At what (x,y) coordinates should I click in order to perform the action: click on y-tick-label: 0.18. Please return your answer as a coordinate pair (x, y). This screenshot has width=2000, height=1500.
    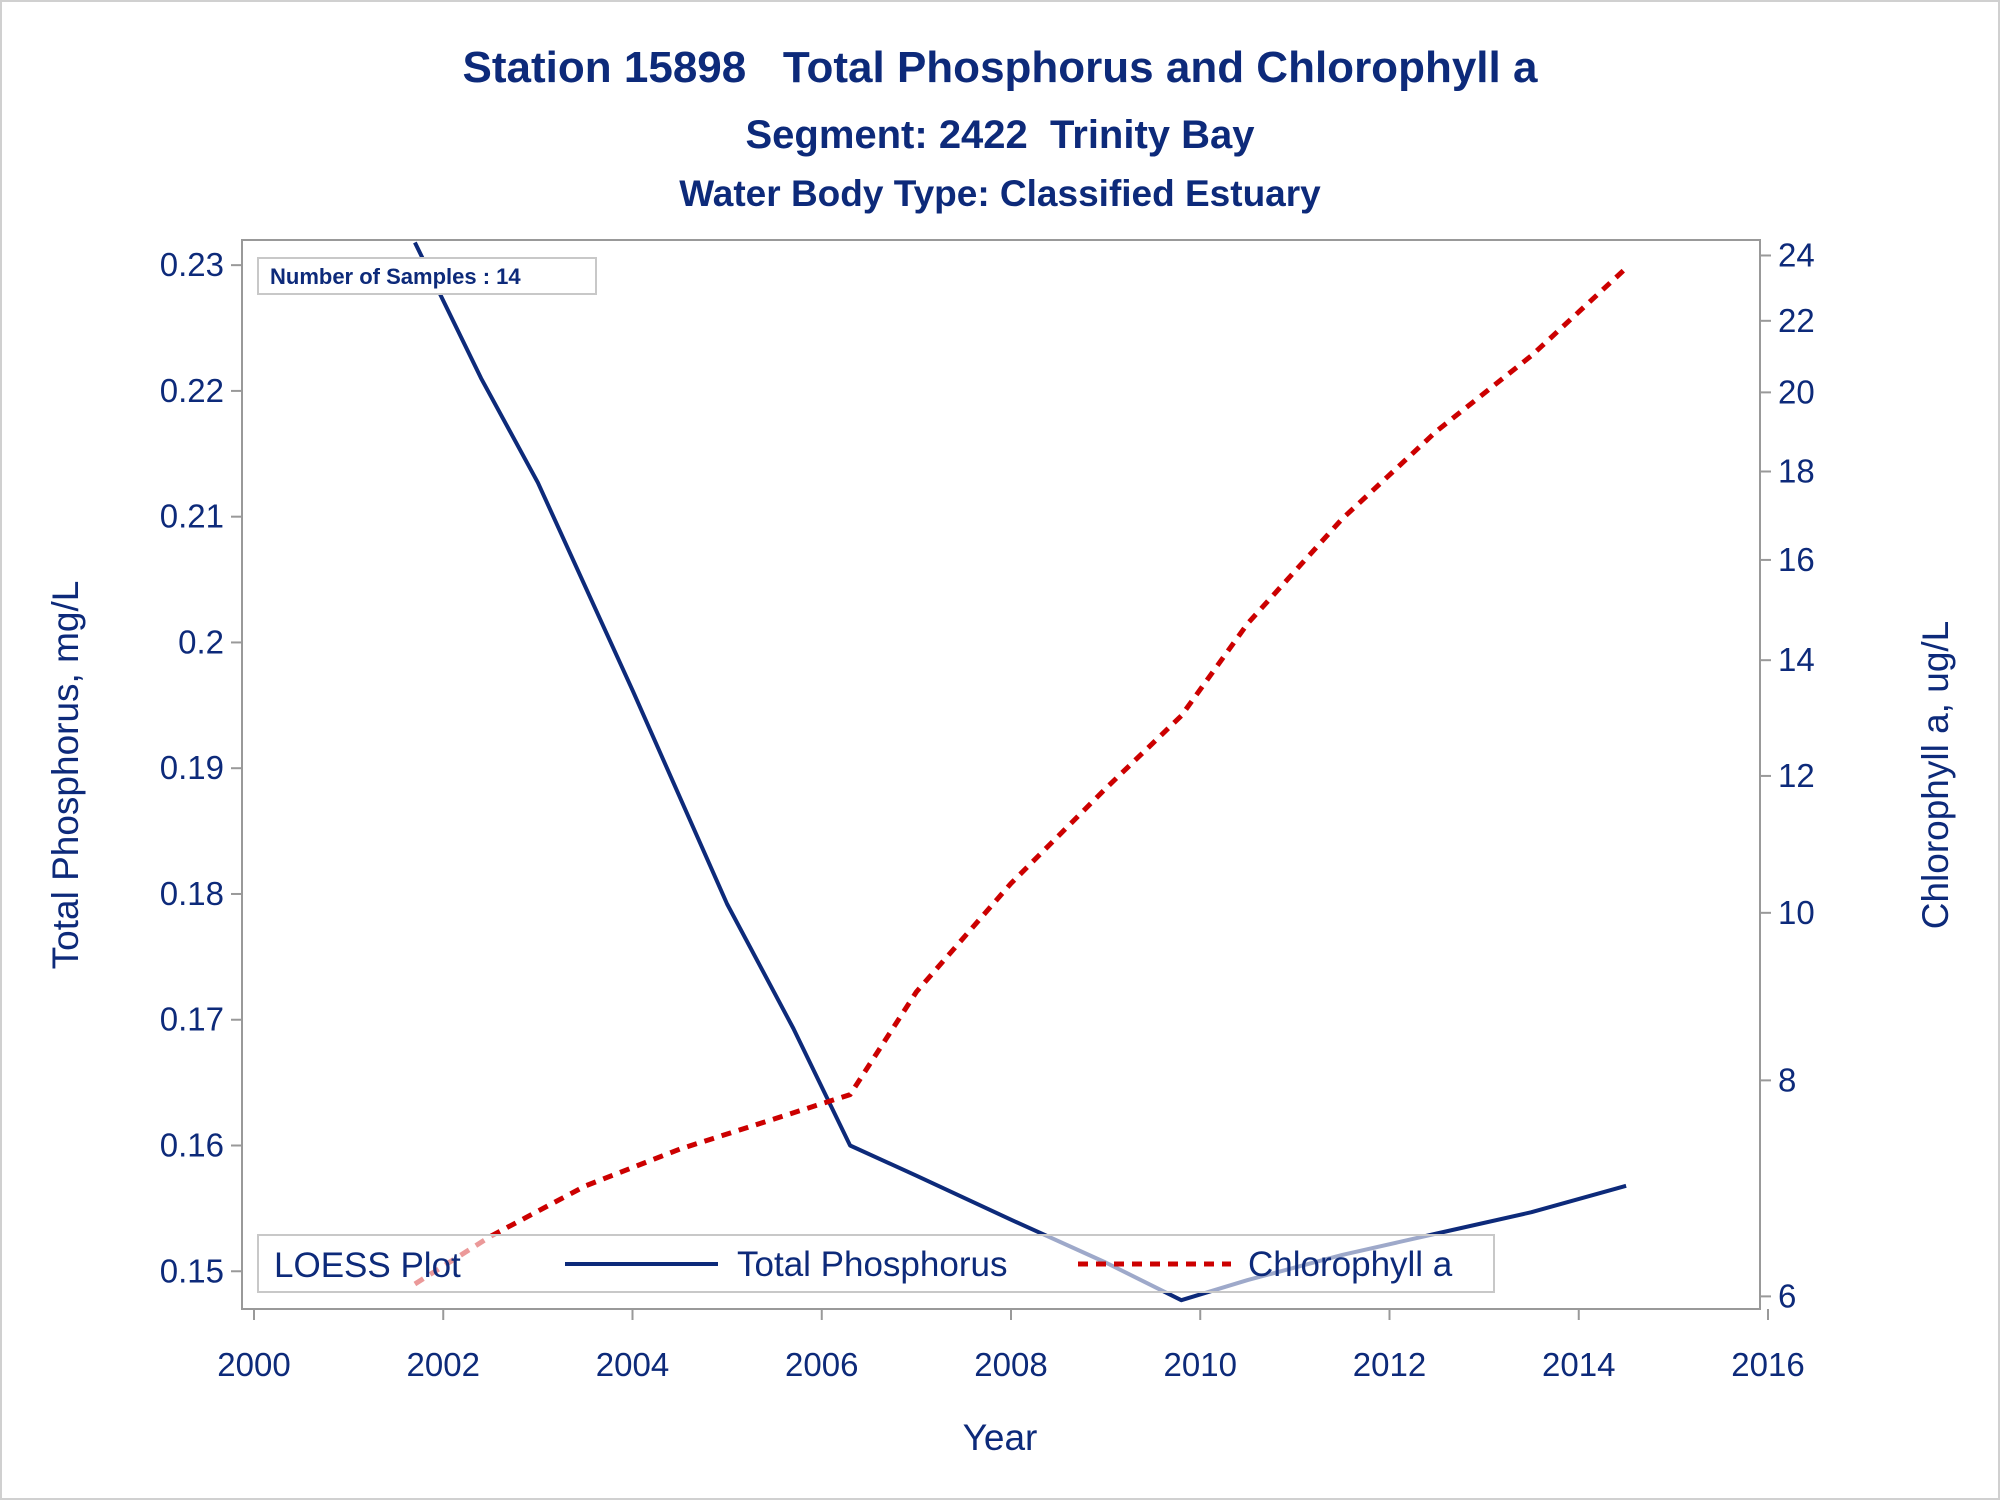
    Looking at the image, I should click on (192, 893).